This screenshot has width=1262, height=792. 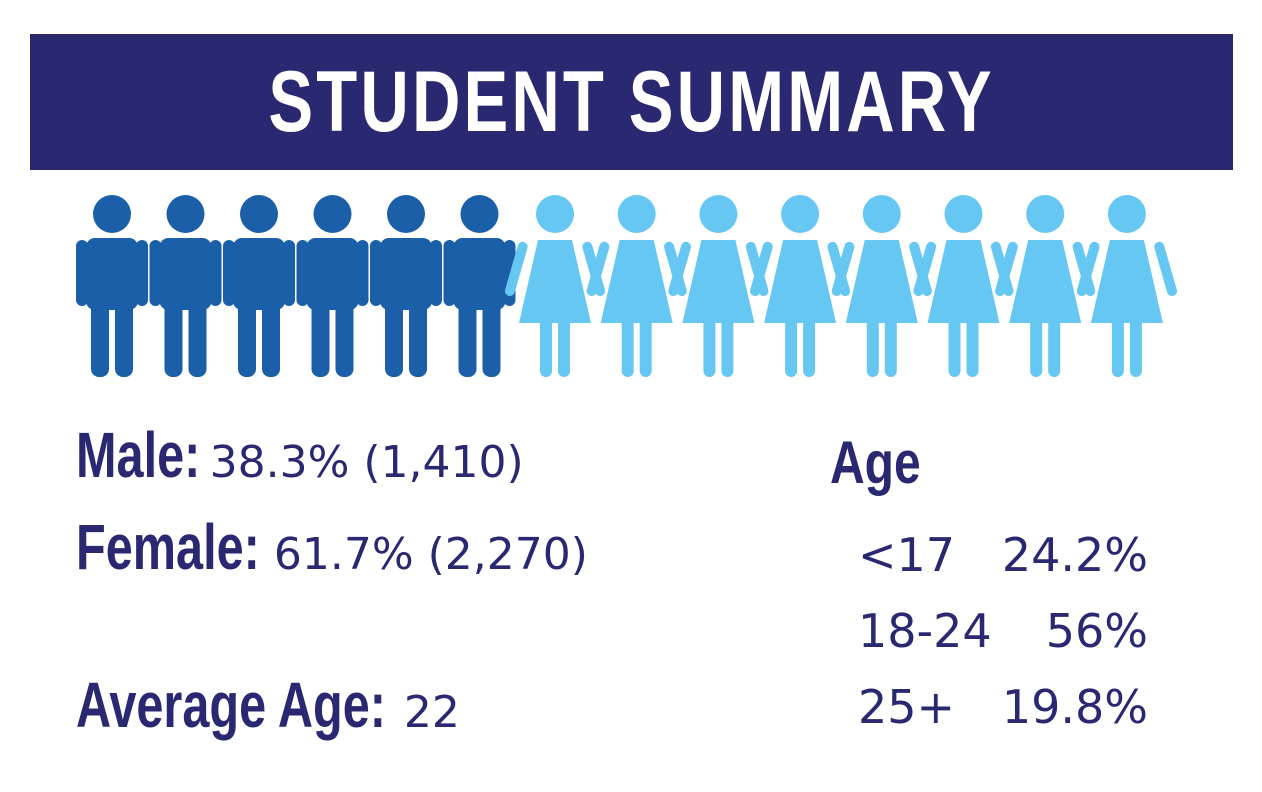 I want to click on female-label: Female:, so click(x=168, y=547).